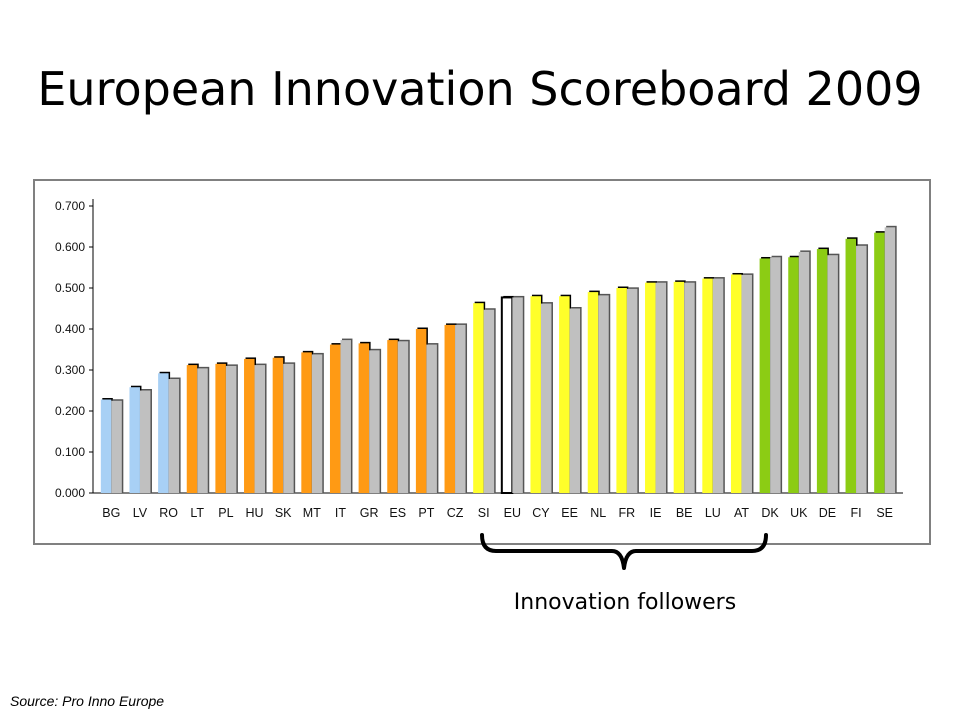 The height and width of the screenshot is (720, 960). I want to click on bar-series-2-lt, so click(202, 430).